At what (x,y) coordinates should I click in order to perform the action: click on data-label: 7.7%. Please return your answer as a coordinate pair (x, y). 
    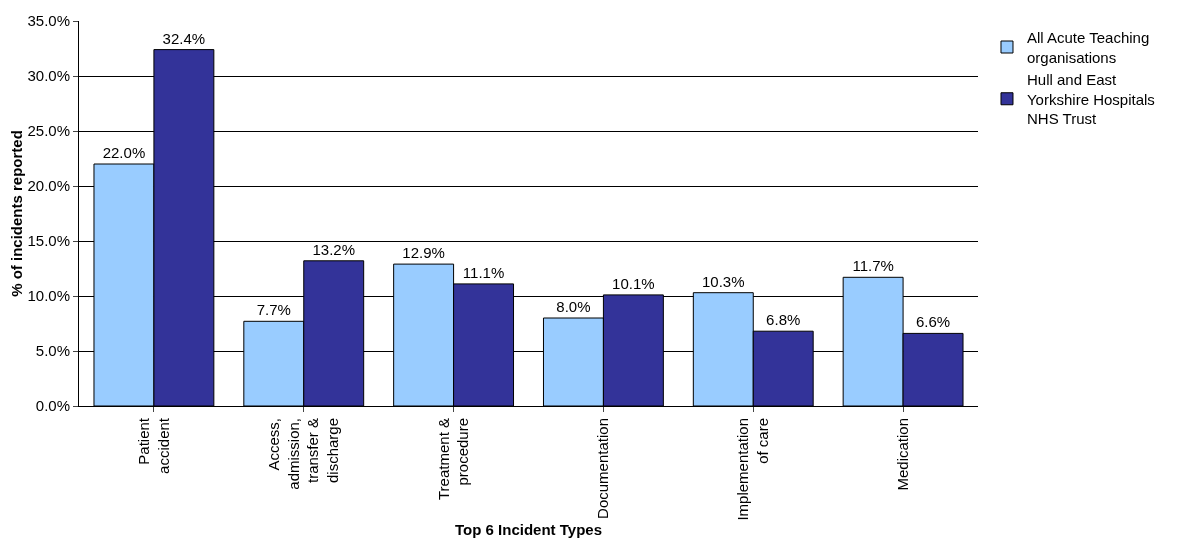
    Looking at the image, I should click on (273, 310).